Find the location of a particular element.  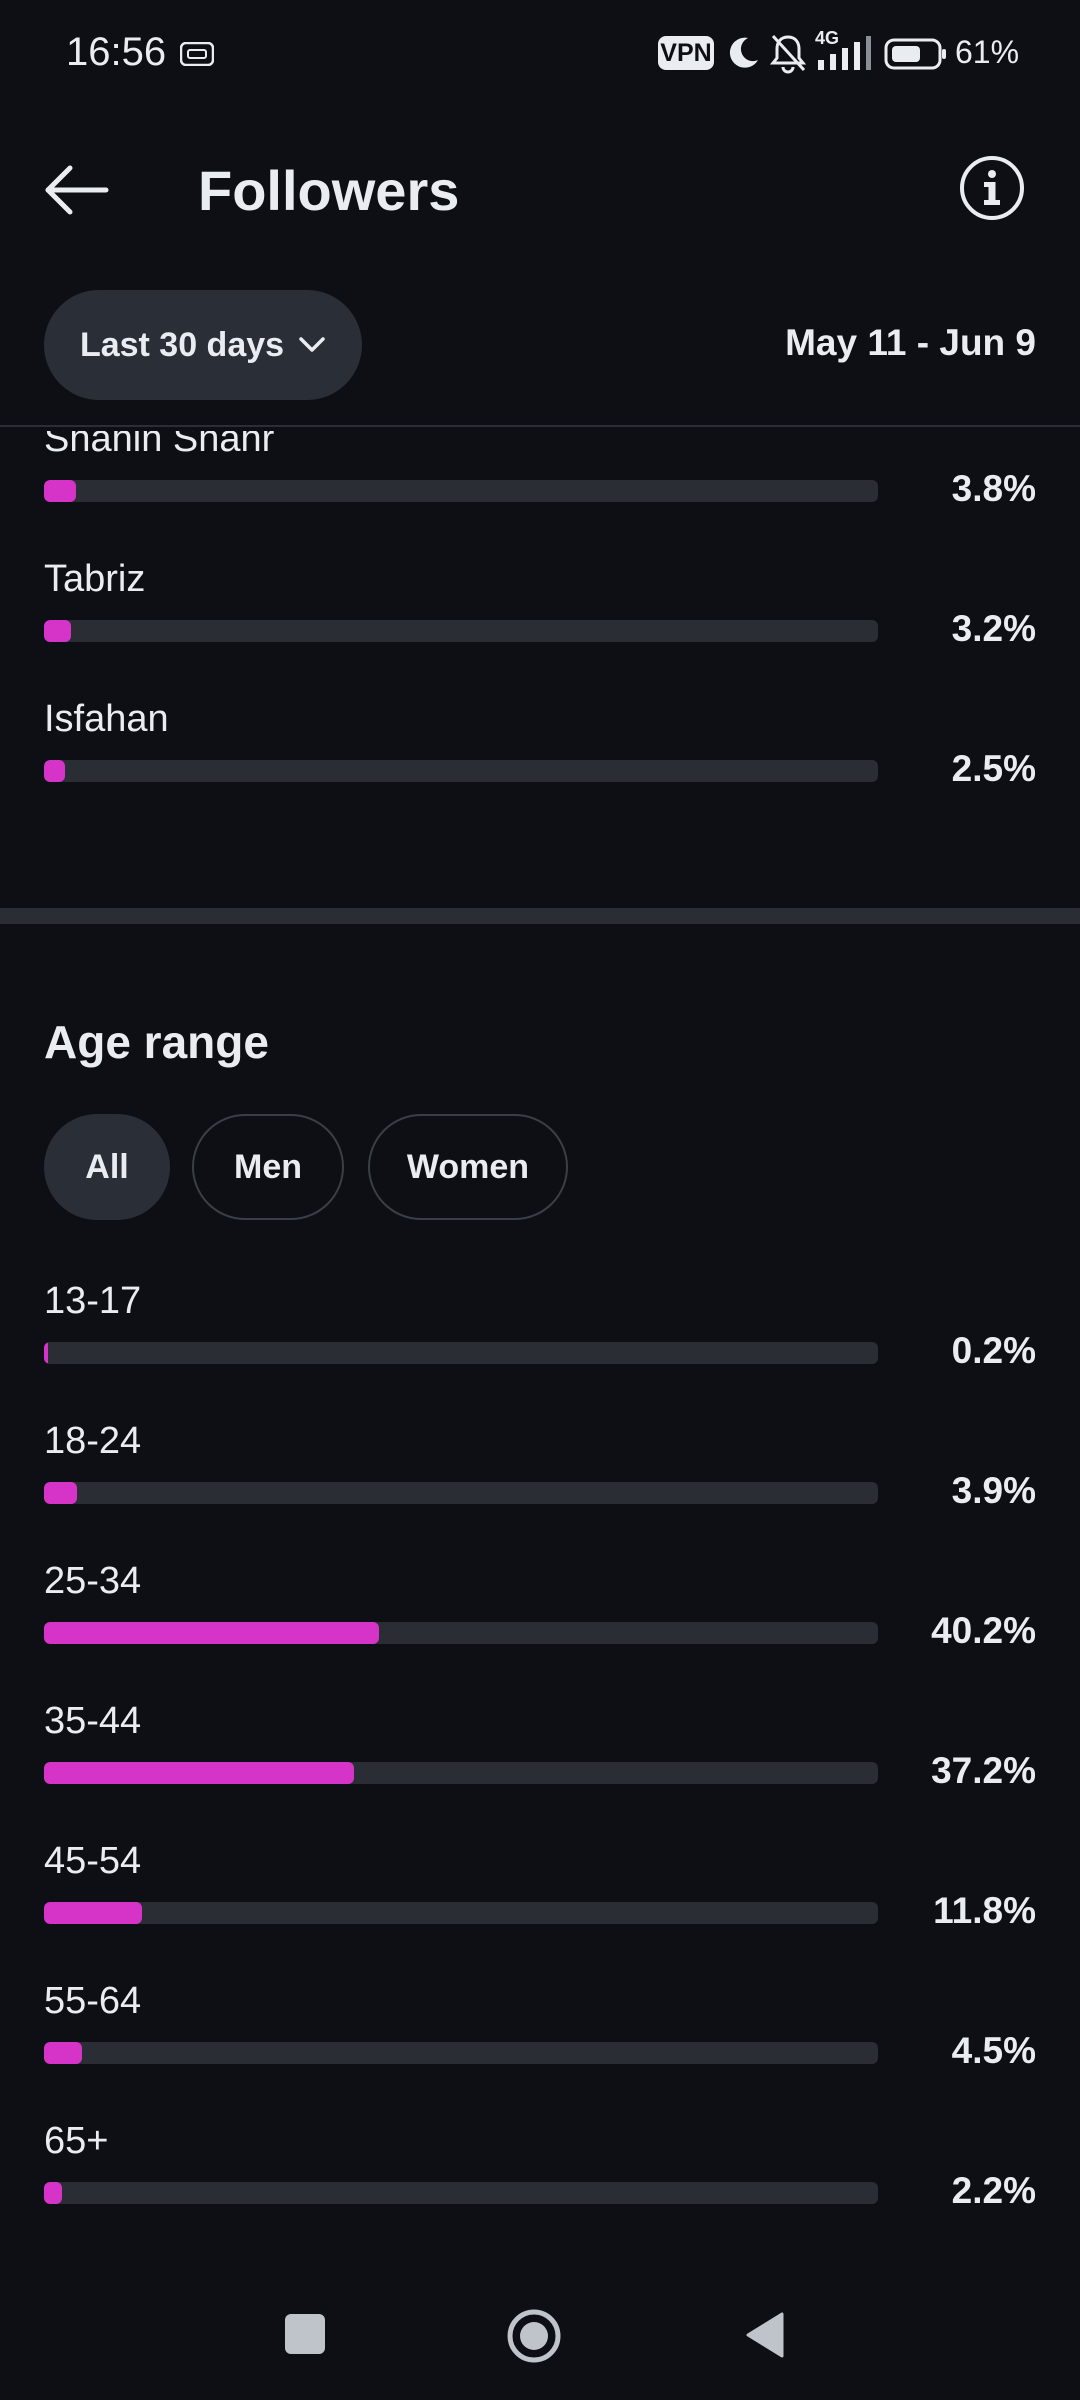

chevron-down-icon is located at coordinates (312, 344).